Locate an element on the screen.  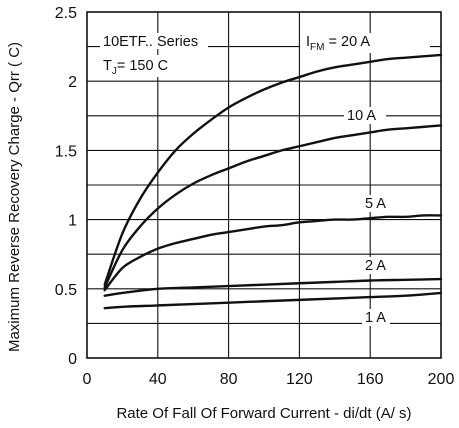
series-label: 10ETF.. Series is located at coordinates (150, 42).